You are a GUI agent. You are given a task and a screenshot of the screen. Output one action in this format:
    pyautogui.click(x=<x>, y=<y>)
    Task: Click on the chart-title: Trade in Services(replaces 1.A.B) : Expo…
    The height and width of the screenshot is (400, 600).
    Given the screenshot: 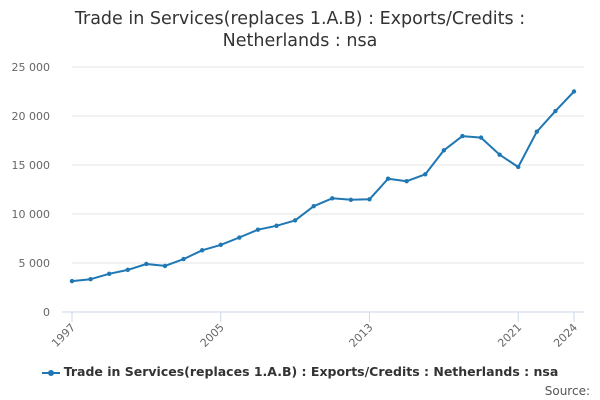 What is the action you would take?
    pyautogui.click(x=300, y=30)
    